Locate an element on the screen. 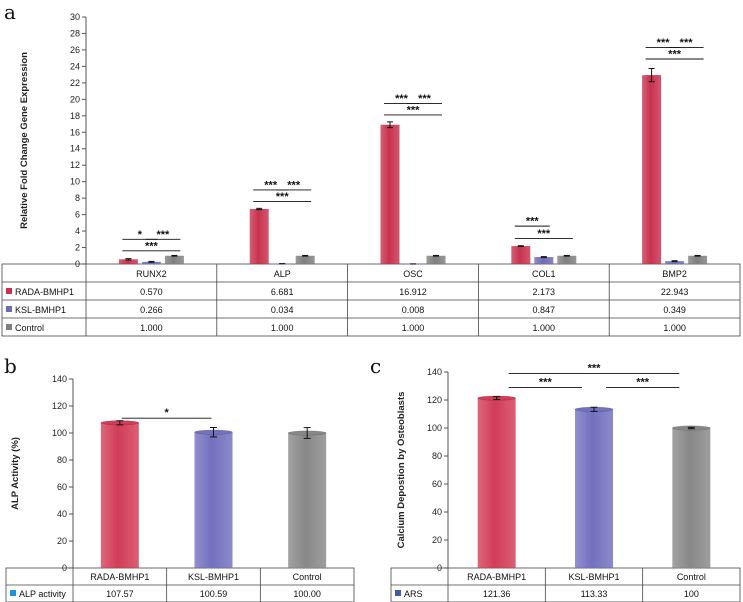  y-axis-label: Relative Fold Change Gene Expression is located at coordinates (24, 140).